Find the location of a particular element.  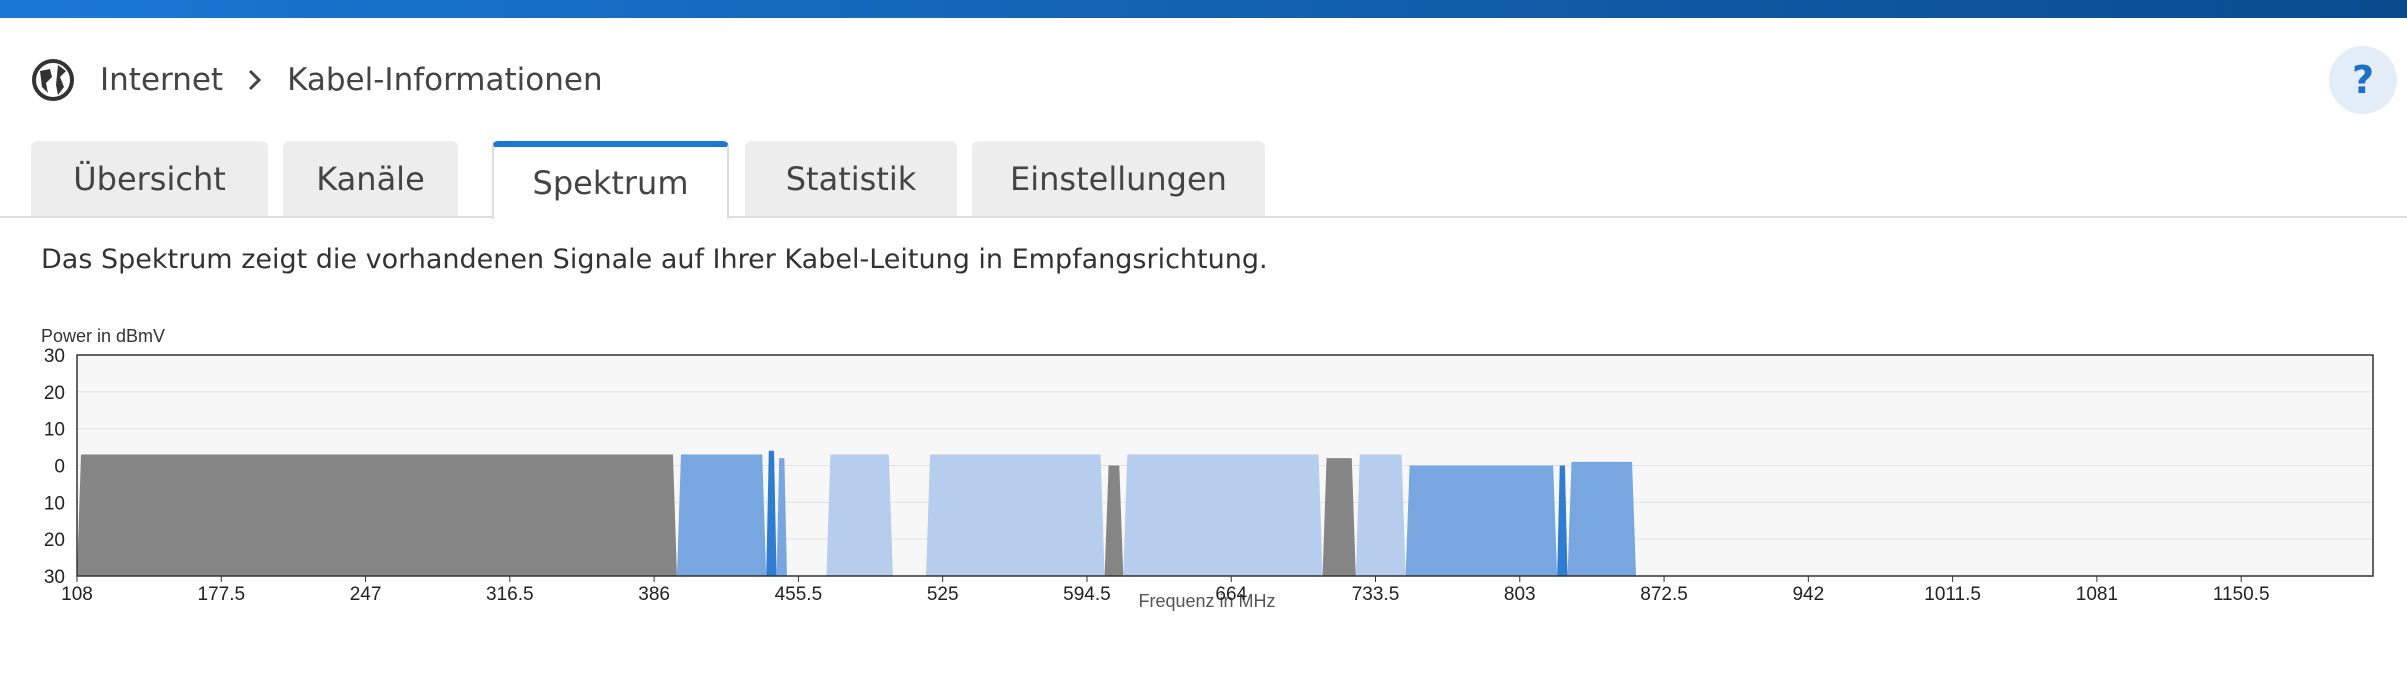

breadcrumb: Internet Kabel-Informationen is located at coordinates (316, 80).